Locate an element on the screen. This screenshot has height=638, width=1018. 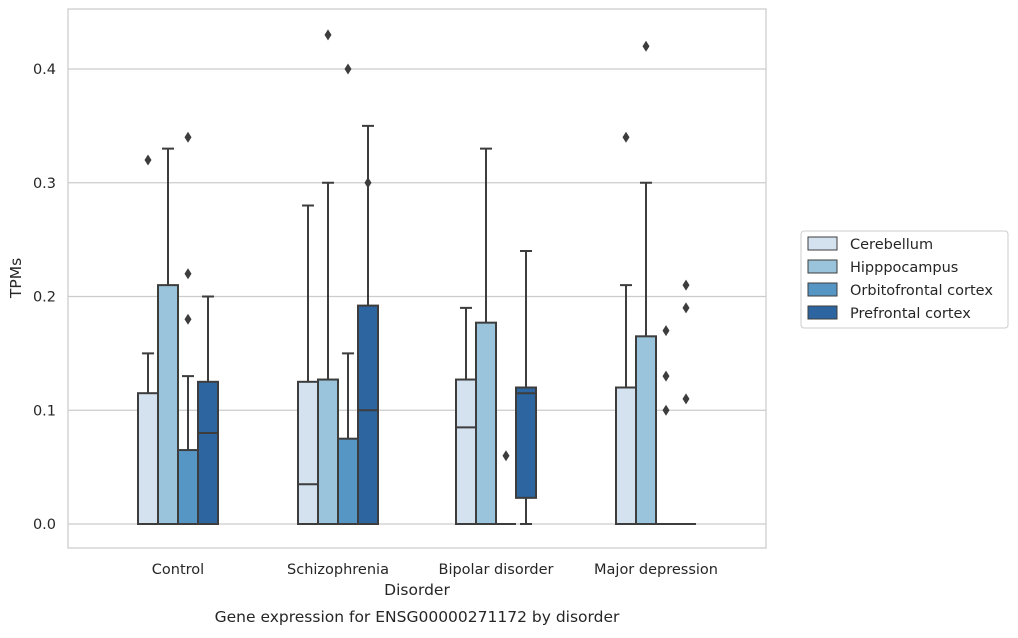
y-tick-label: 0.4 is located at coordinates (44, 70).